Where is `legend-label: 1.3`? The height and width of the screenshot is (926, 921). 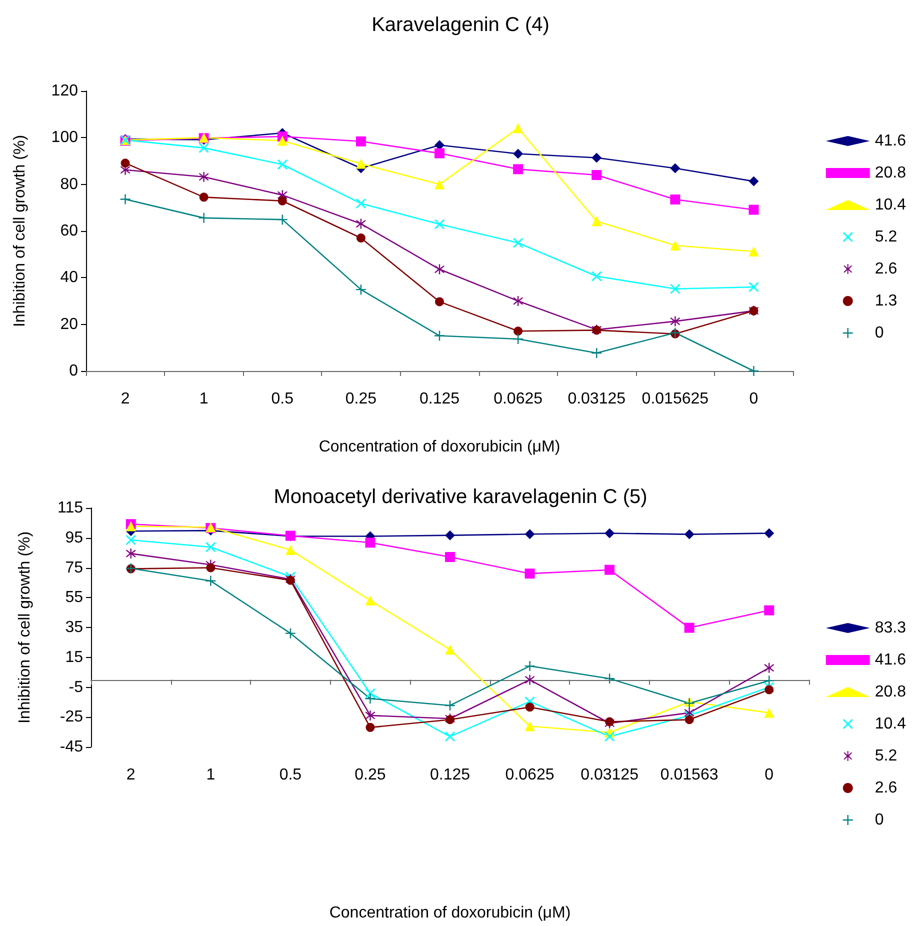 legend-label: 1.3 is located at coordinates (886, 301).